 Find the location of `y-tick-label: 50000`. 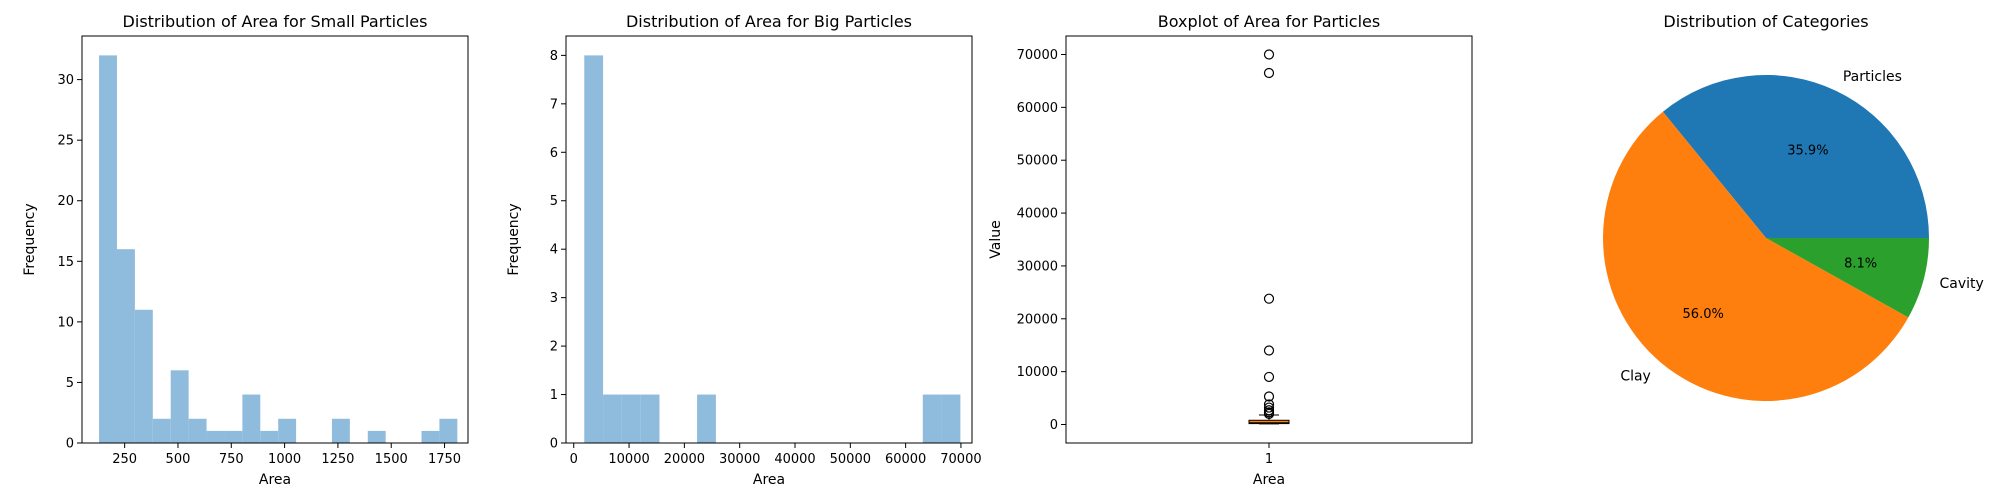

y-tick-label: 50000 is located at coordinates (1037, 161).